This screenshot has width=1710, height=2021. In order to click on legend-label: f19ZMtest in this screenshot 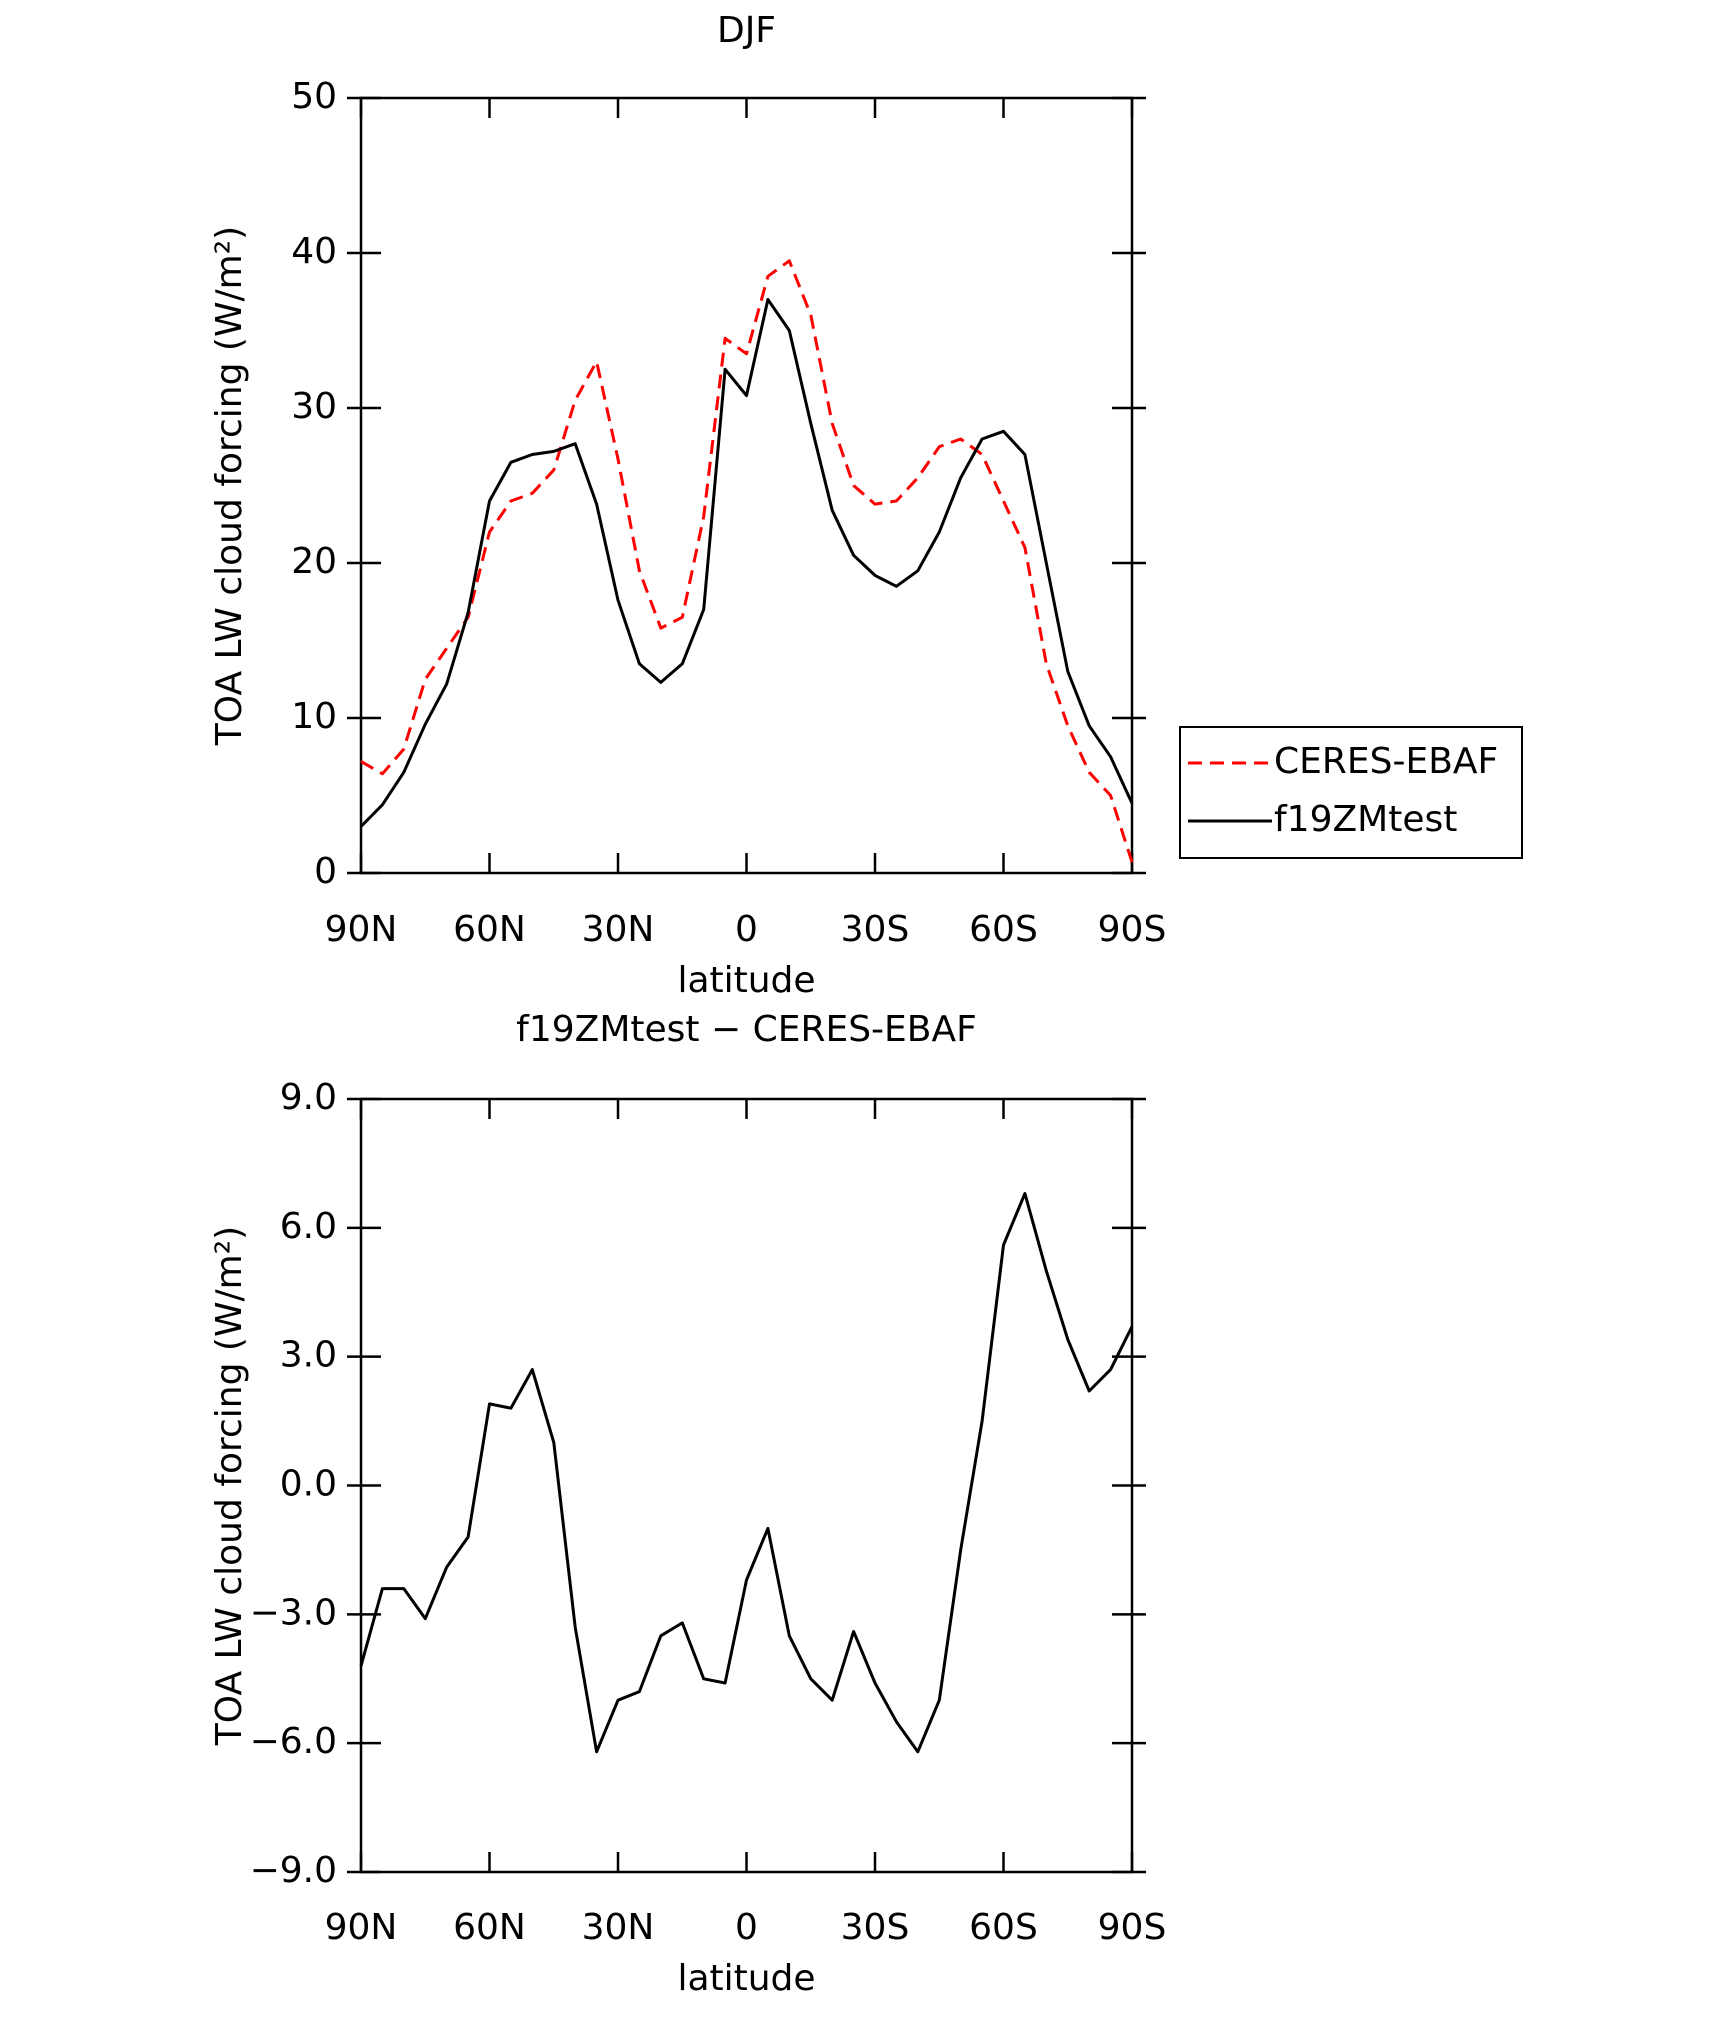, I will do `click(1365, 819)`.